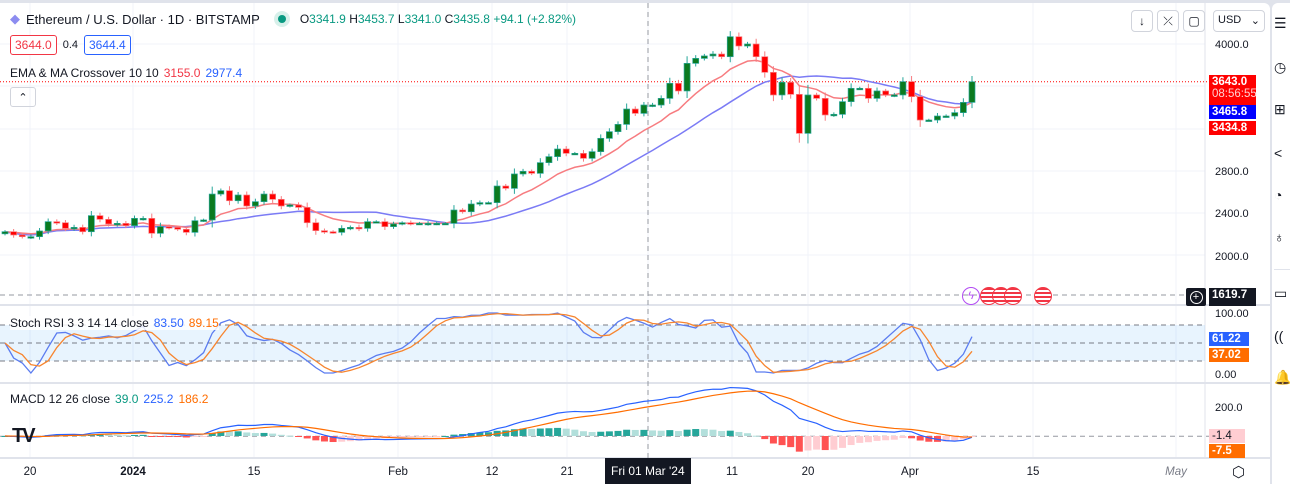 This screenshot has width=1290, height=484. Describe the element at coordinates (1239, 472) in the screenshot. I see `settings-hex-icon: ⬡` at that location.